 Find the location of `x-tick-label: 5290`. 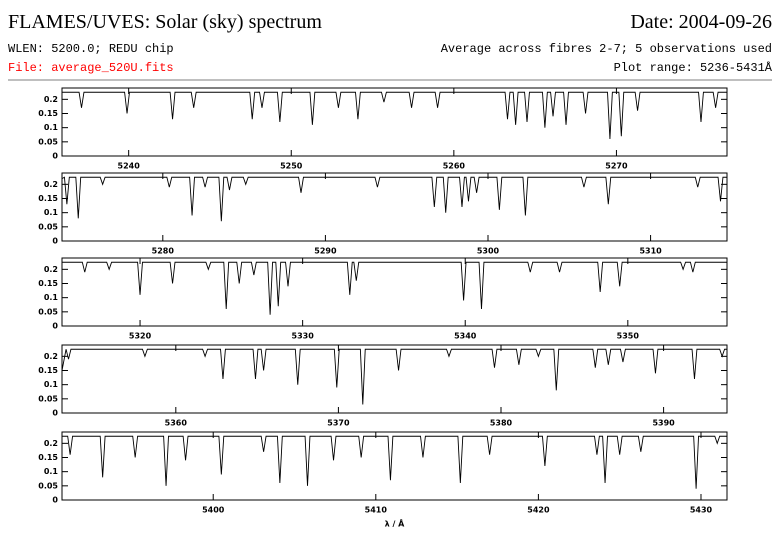

x-tick-label: 5290 is located at coordinates (325, 251).